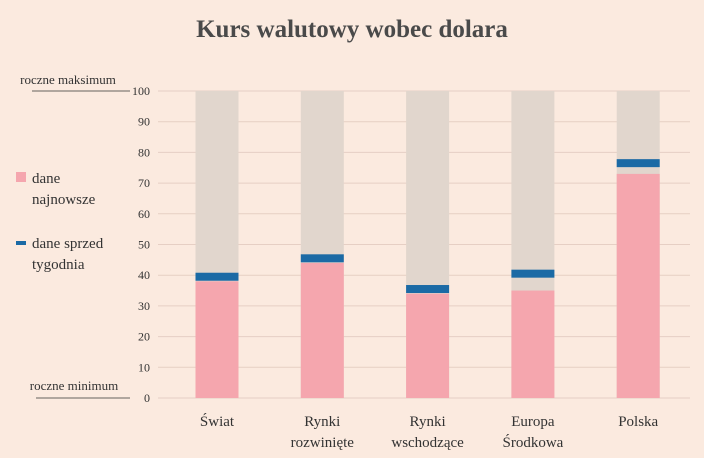  Describe the element at coordinates (68, 79) in the screenshot. I see `annotation-max: roczne maksimum` at that location.